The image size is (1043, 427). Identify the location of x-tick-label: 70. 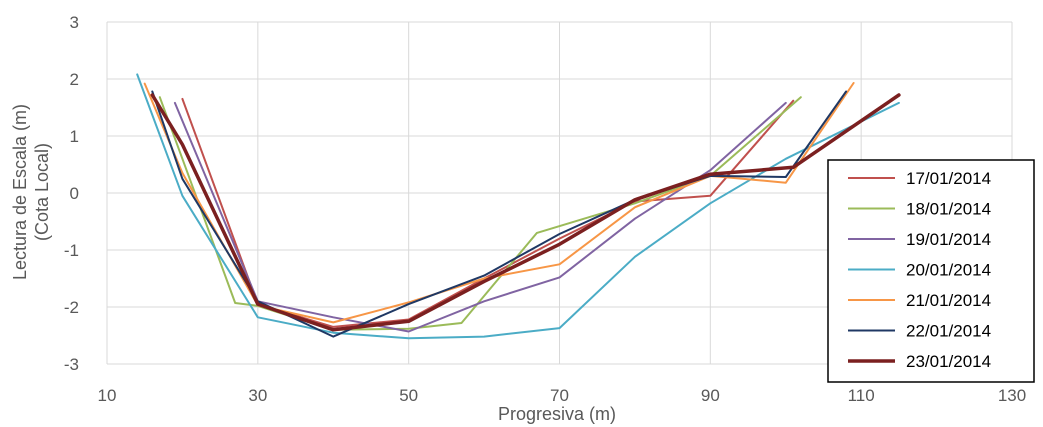
(559, 395).